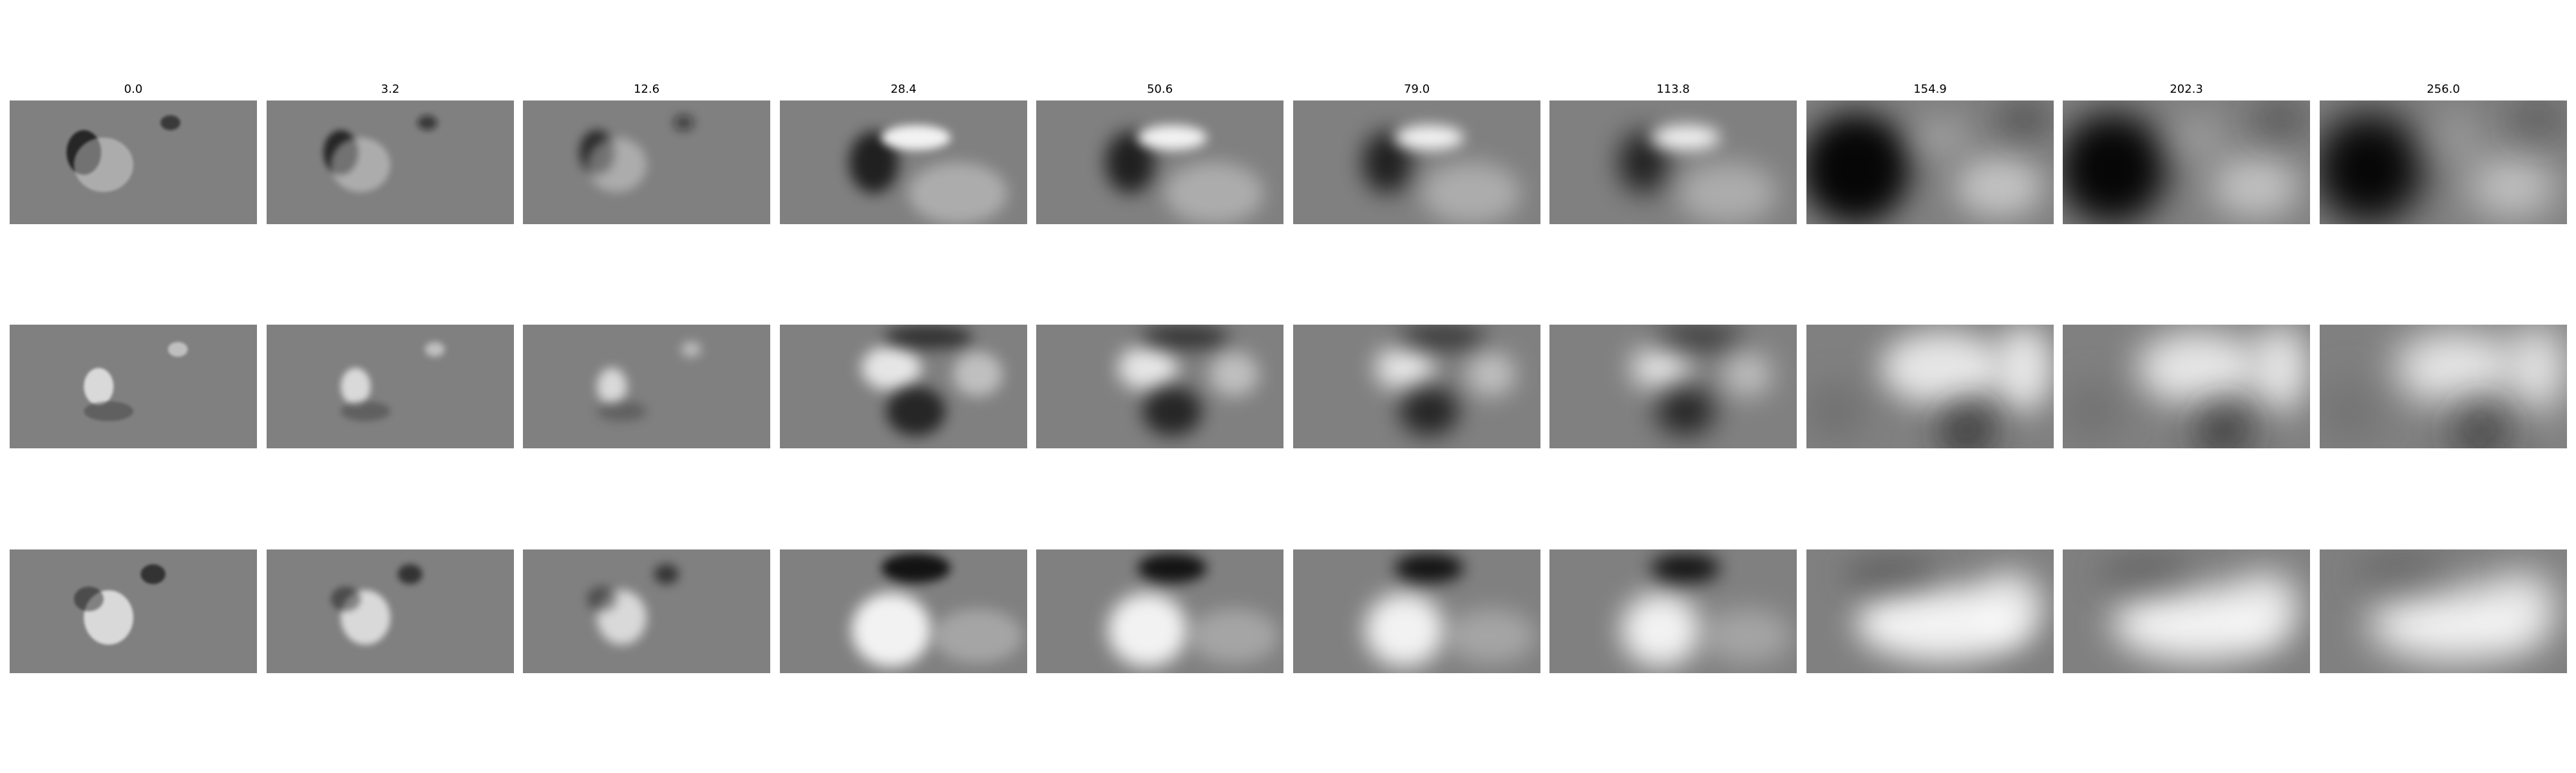  What do you see at coordinates (1930, 89) in the screenshot?
I see `column-title: 154.9` at bounding box center [1930, 89].